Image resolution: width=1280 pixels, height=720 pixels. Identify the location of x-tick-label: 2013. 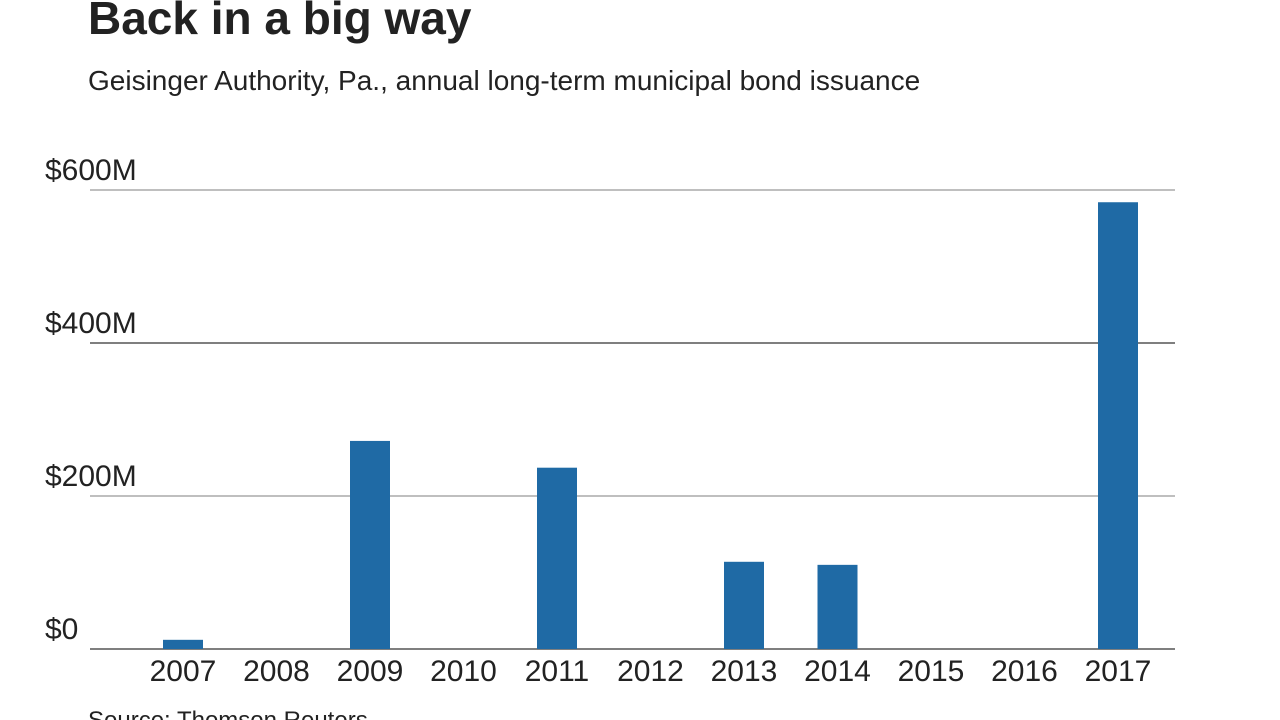
(744, 671).